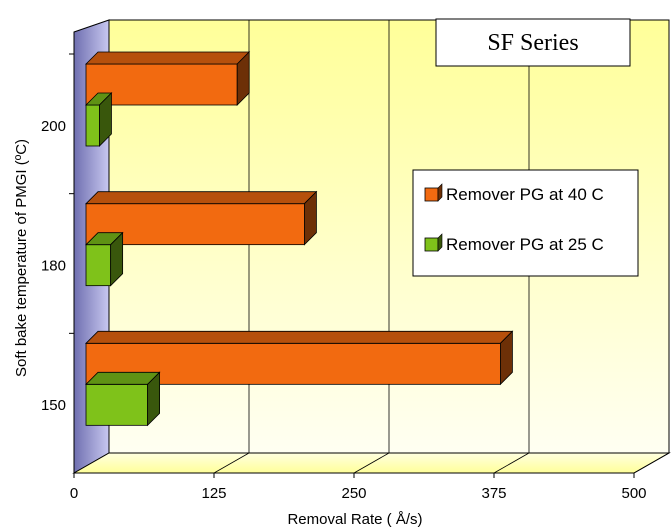 Image resolution: width=671 pixels, height=529 pixels. I want to click on y-tick-label: 180, so click(53, 266).